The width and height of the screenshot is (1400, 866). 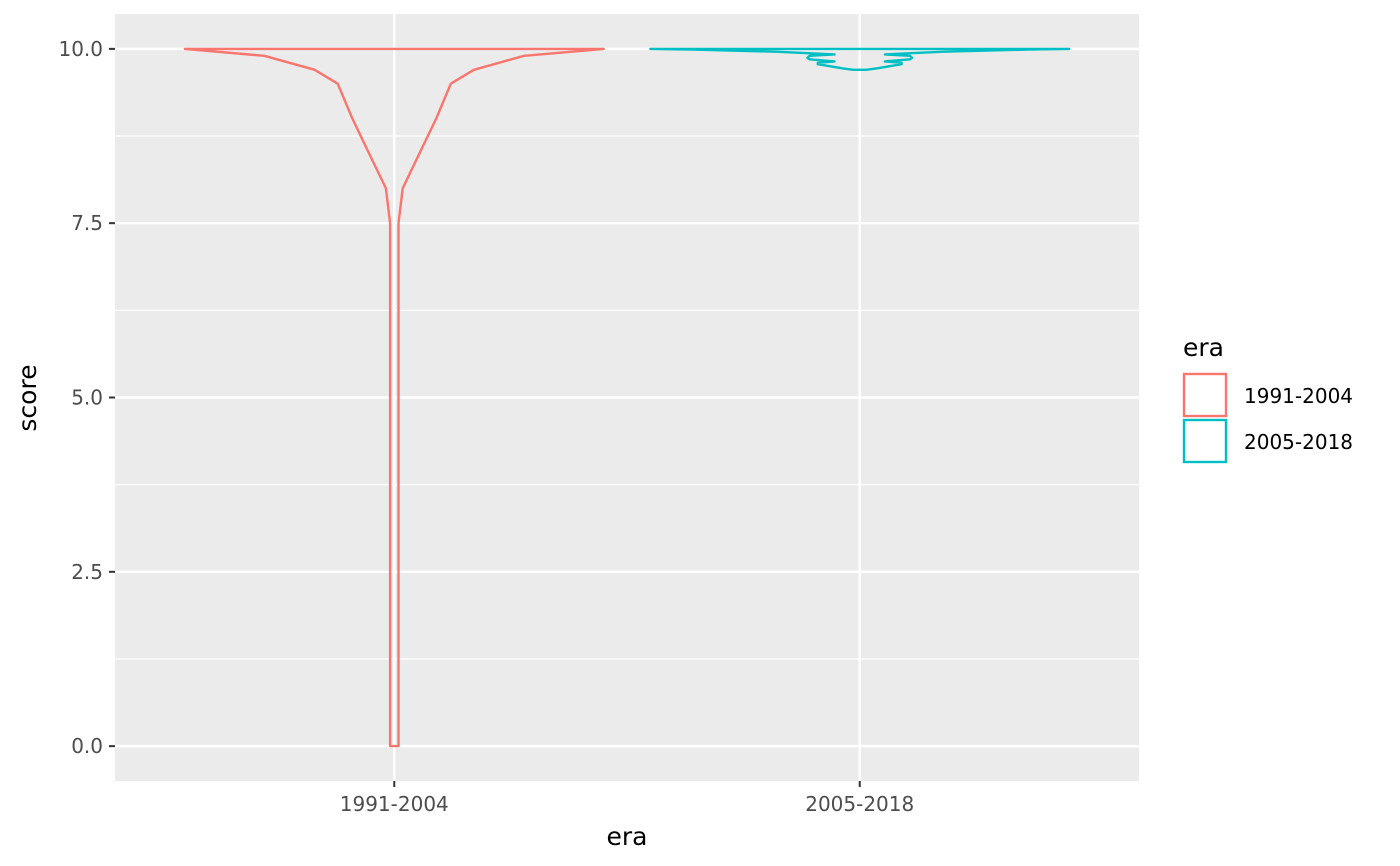 I want to click on x-tick-label: 1991-2004, so click(x=394, y=804).